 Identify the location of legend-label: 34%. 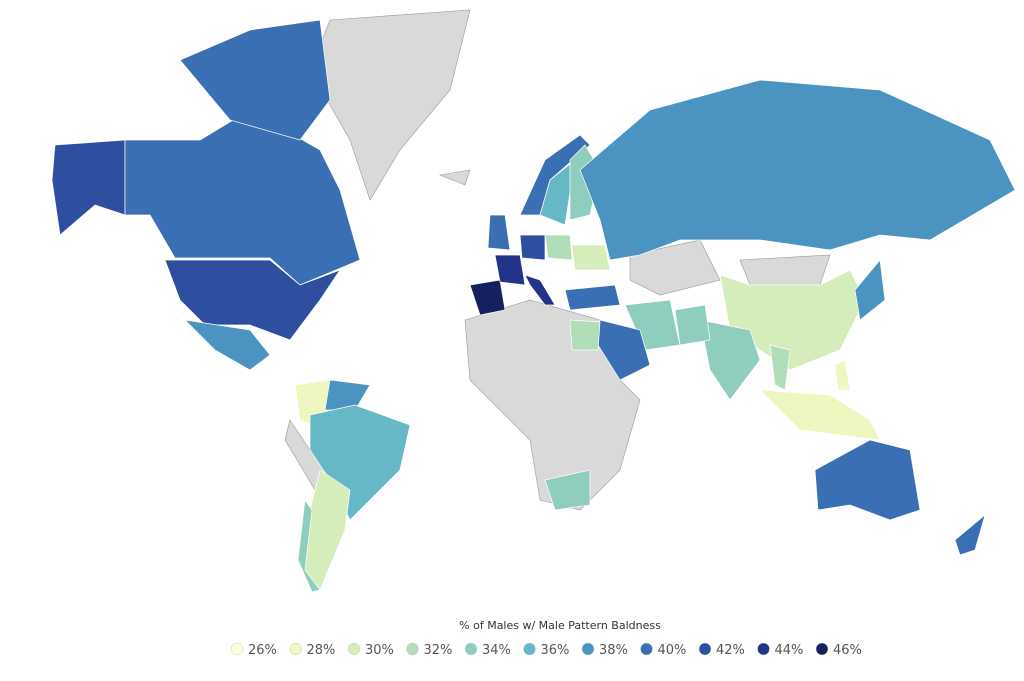
(496, 650).